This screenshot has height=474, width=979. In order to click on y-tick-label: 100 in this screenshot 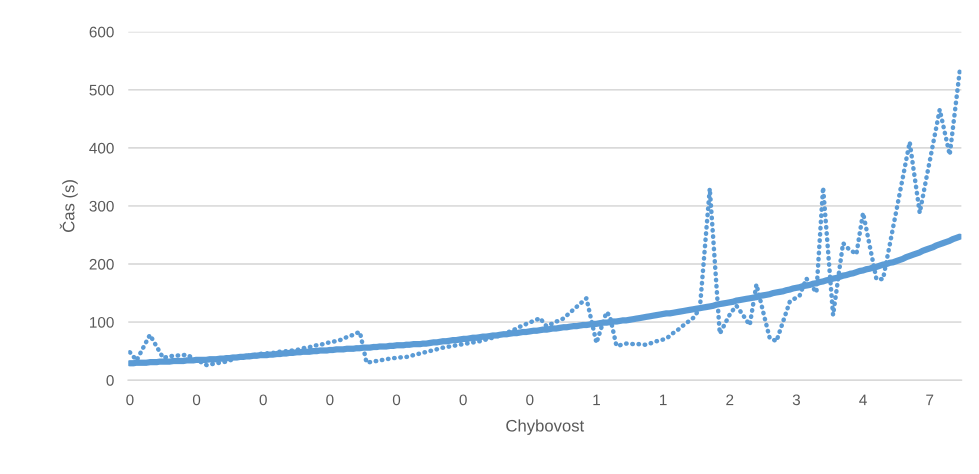, I will do `click(102, 322)`.